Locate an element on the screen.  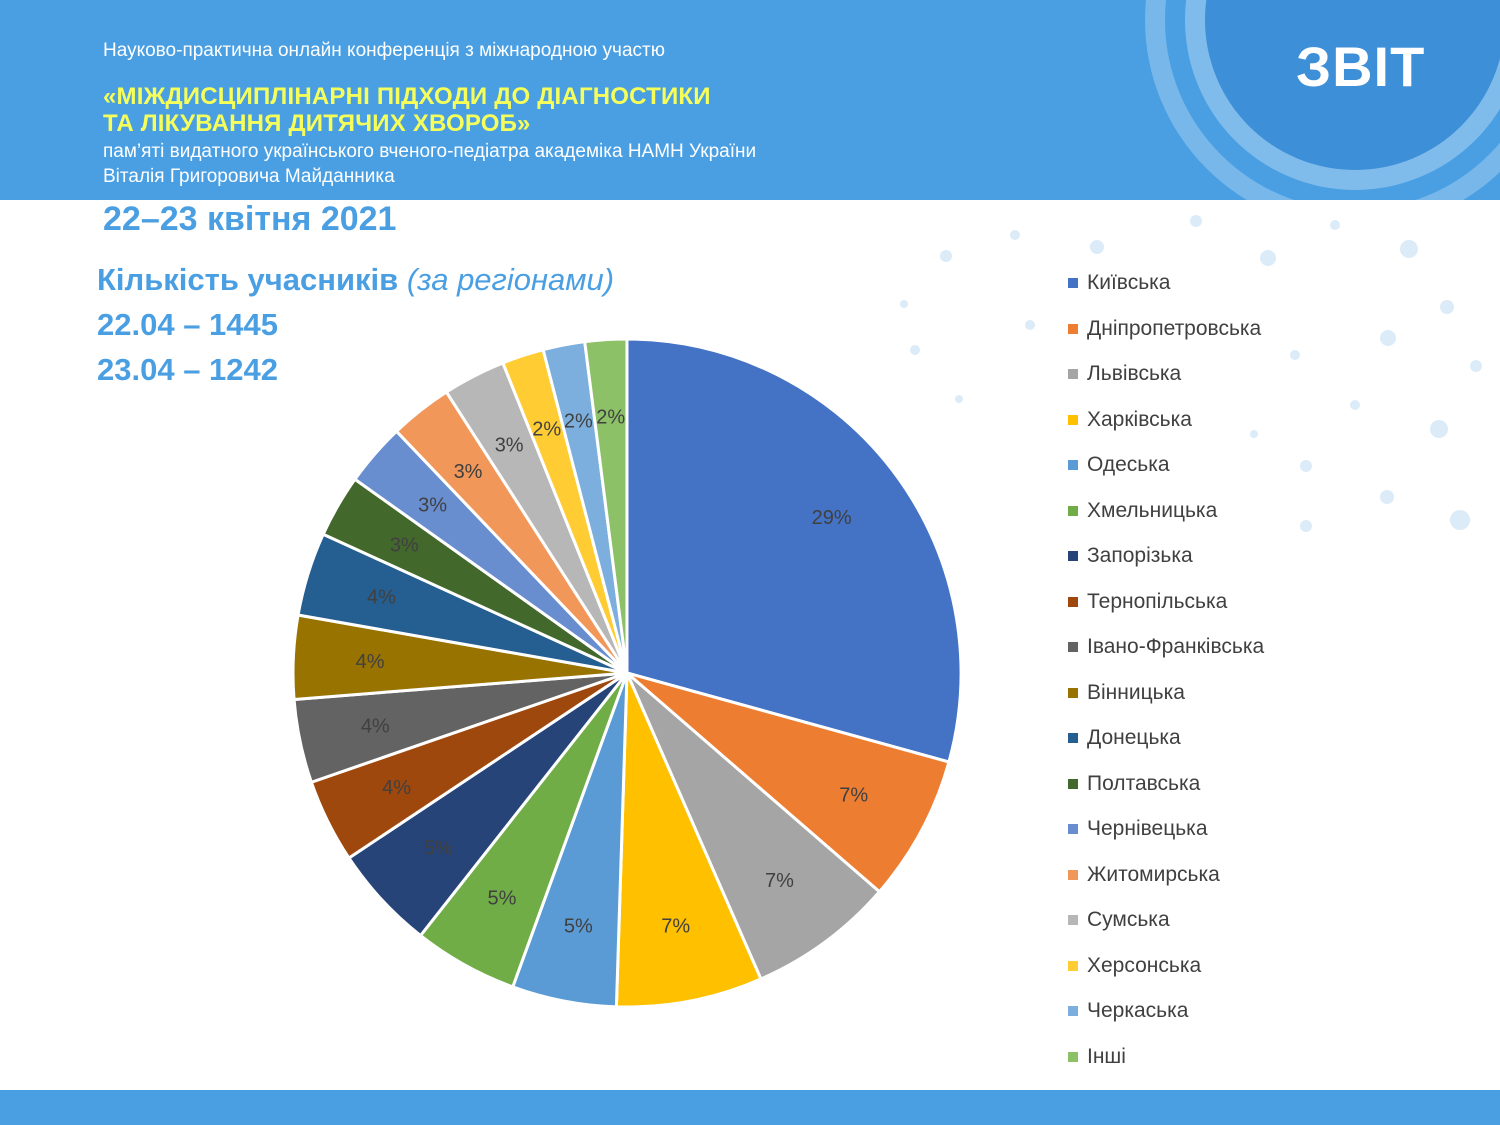
legend-item: Інші is located at coordinates (1097, 1057).